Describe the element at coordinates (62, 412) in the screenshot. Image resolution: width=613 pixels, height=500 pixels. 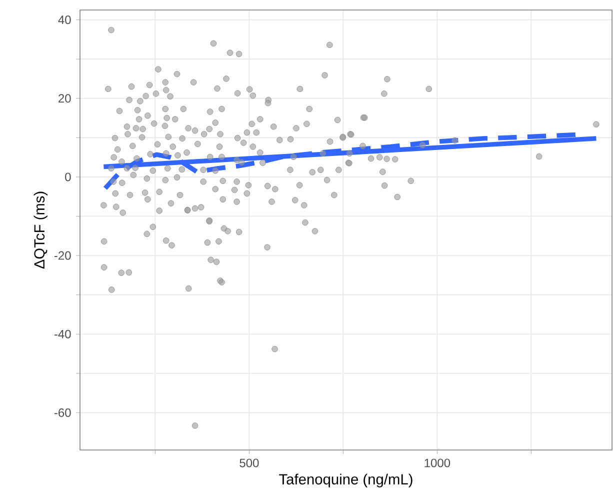
I see `y-tick-label: -60` at that location.